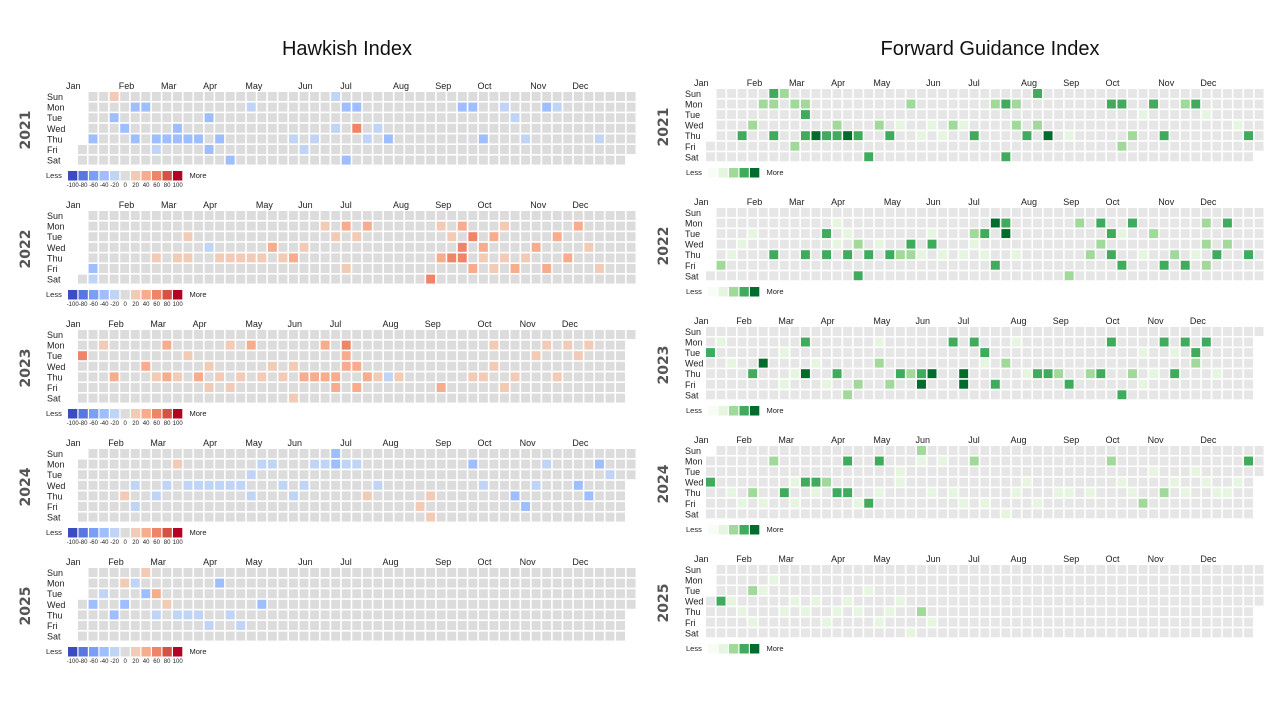  I want to click on month-label-oct: Oct, so click(1112, 440).